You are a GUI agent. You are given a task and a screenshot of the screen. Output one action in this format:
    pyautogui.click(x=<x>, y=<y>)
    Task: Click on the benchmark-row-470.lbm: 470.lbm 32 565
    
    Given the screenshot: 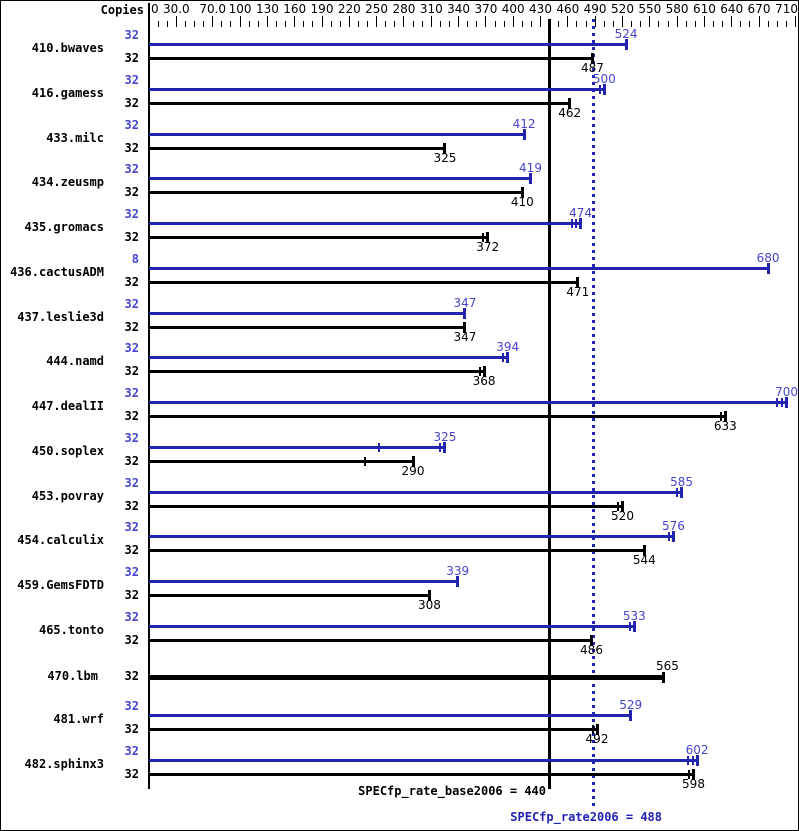 What is the action you would take?
    pyautogui.click(x=399, y=677)
    